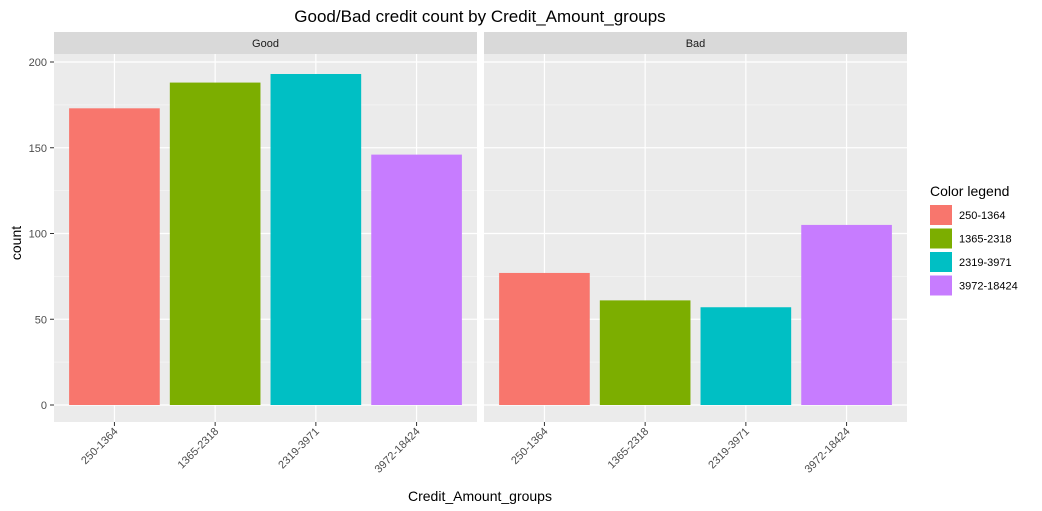 The width and height of the screenshot is (1042, 511). What do you see at coordinates (41, 320) in the screenshot?
I see `y-tick-label: 50` at bounding box center [41, 320].